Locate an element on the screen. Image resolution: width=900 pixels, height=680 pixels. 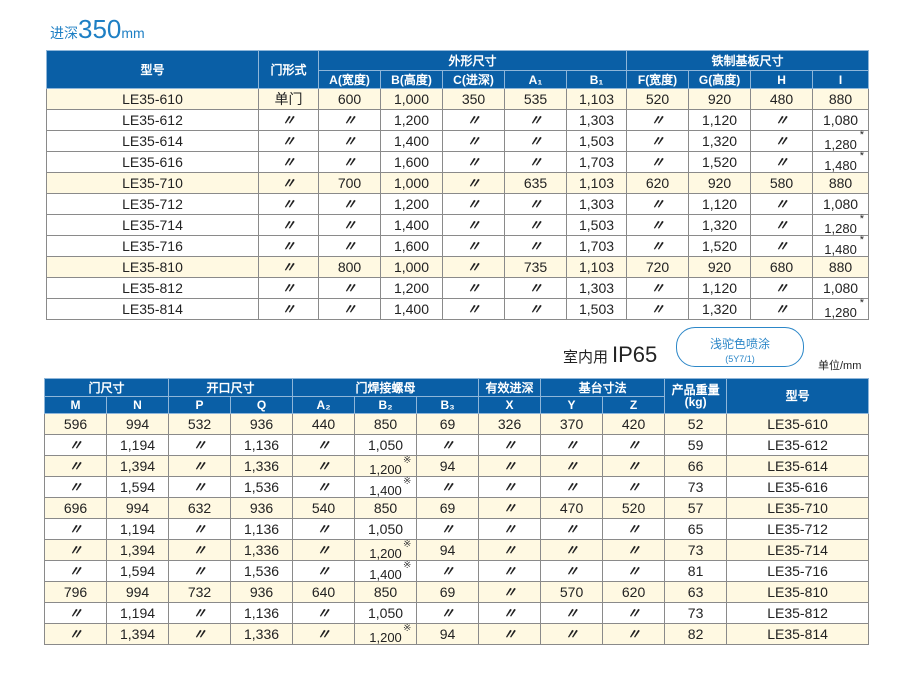
table-row: LE35-714 〃〃 1,400 〃〃 1,503 〃 1,320 〃 1,280 * is located at coordinates (458, 225).